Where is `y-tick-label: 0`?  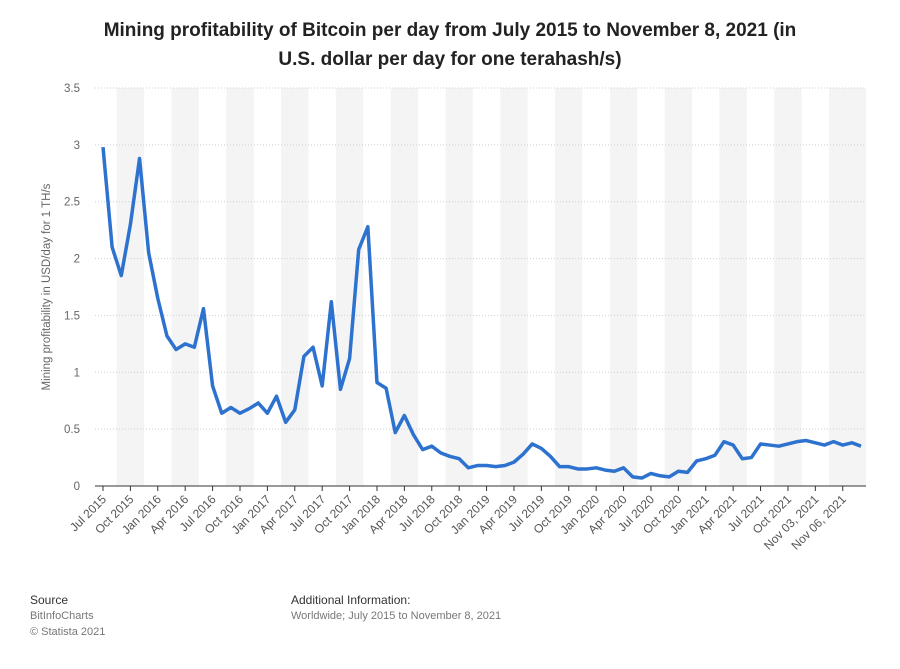
y-tick-label: 0 is located at coordinates (77, 487).